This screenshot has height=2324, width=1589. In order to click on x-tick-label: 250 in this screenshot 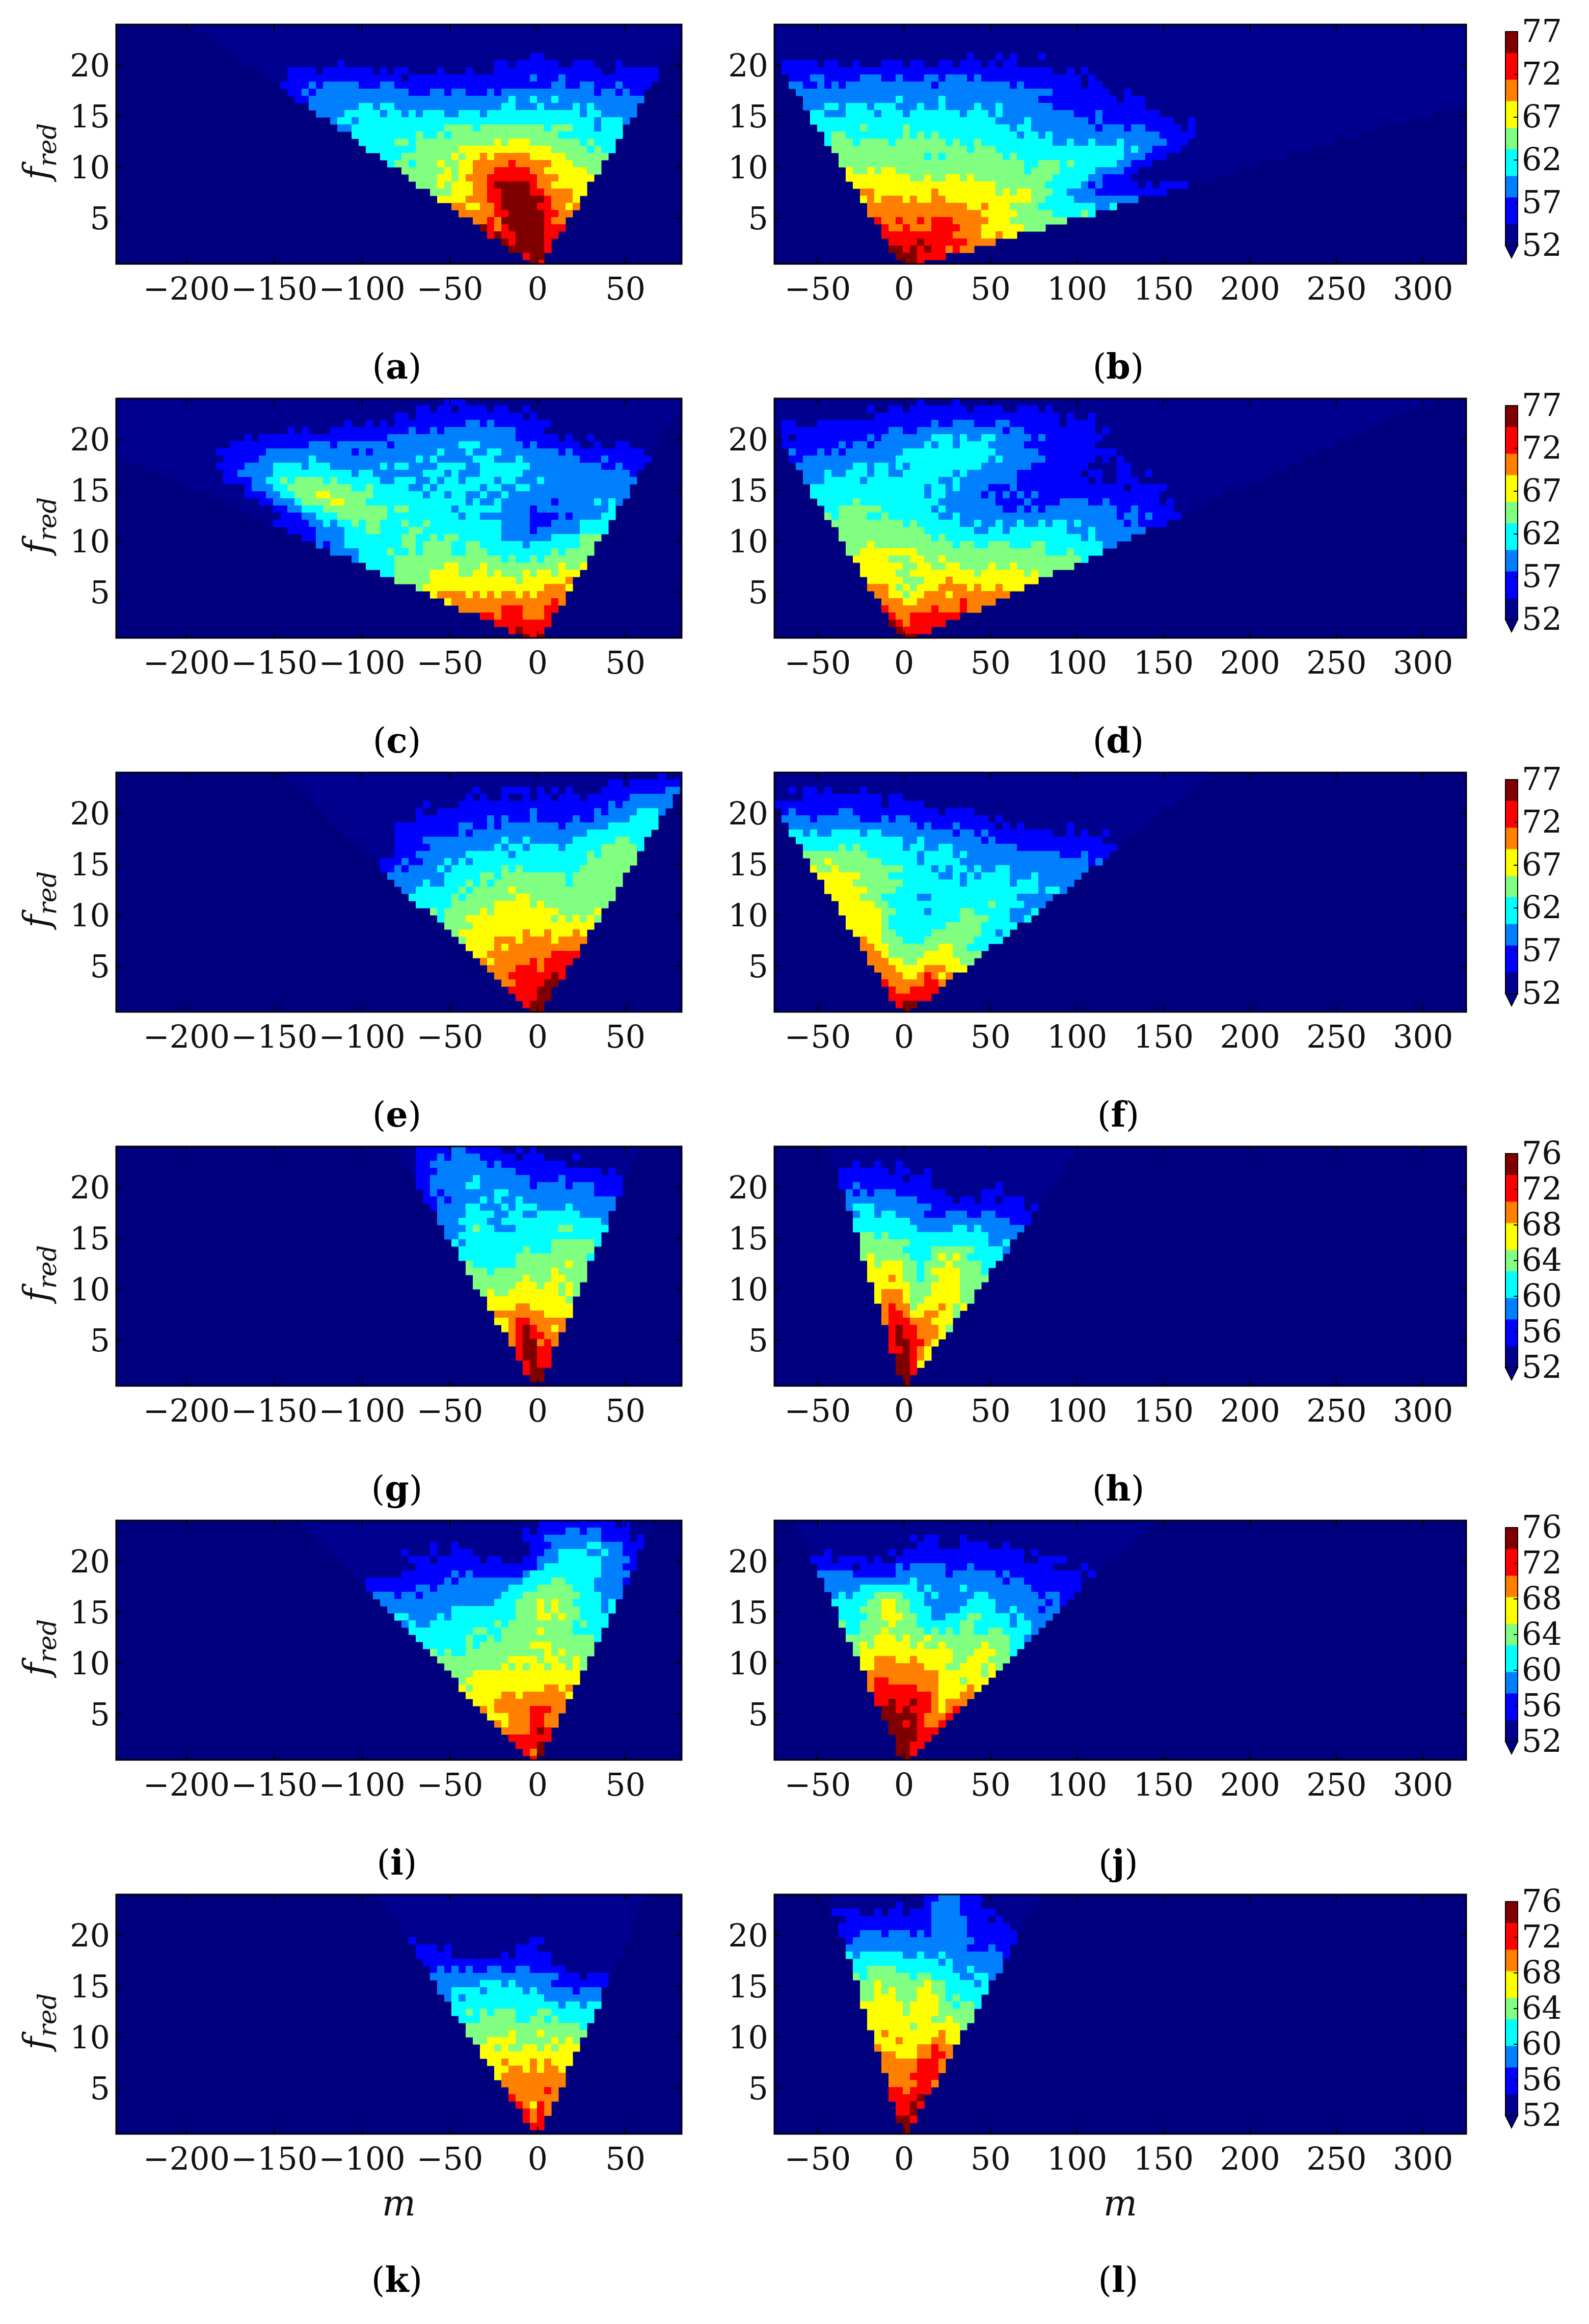, I will do `click(1336, 288)`.